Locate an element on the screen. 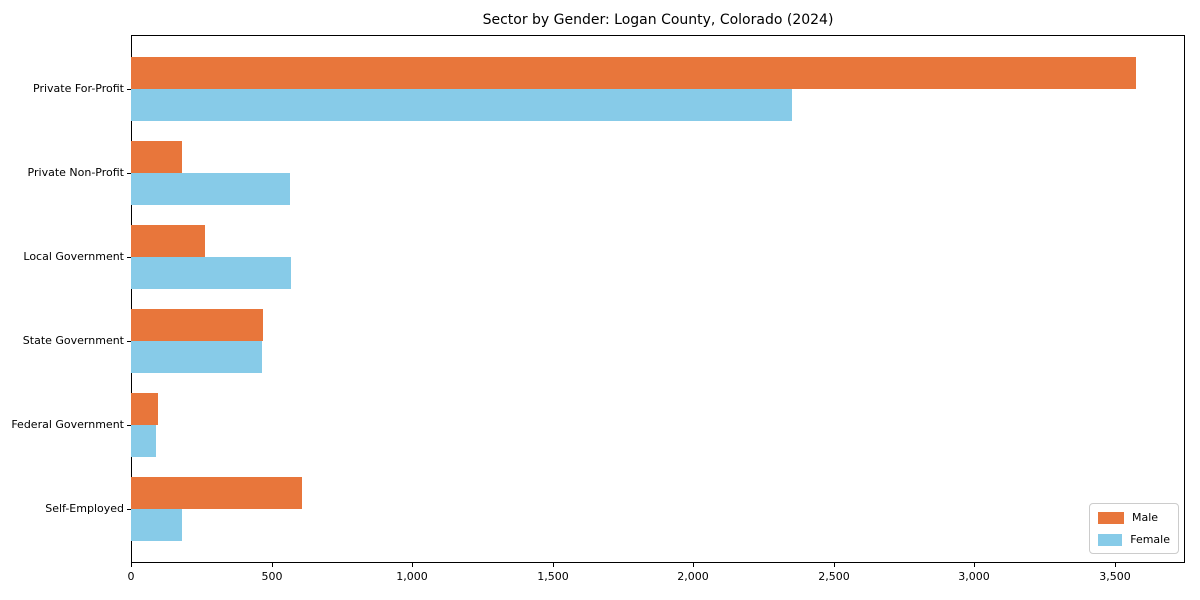  x-tick-label-1000: 1,000 is located at coordinates (412, 576).